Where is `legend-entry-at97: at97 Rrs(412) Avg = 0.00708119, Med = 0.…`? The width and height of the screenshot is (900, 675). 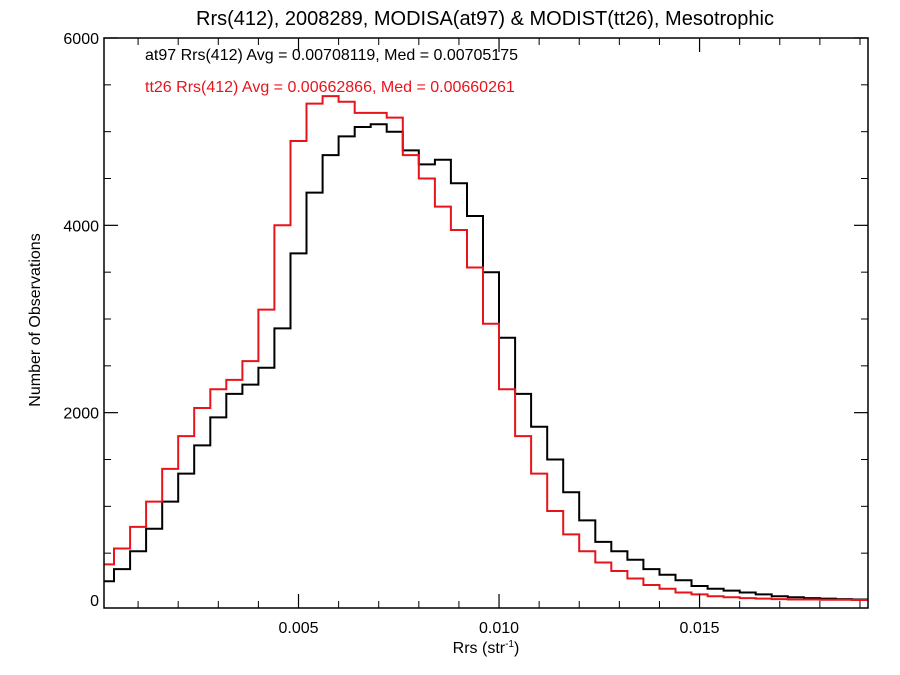
legend-entry-at97: at97 Rrs(412) Avg = 0.00708119, Med = 0.… is located at coordinates (331, 55).